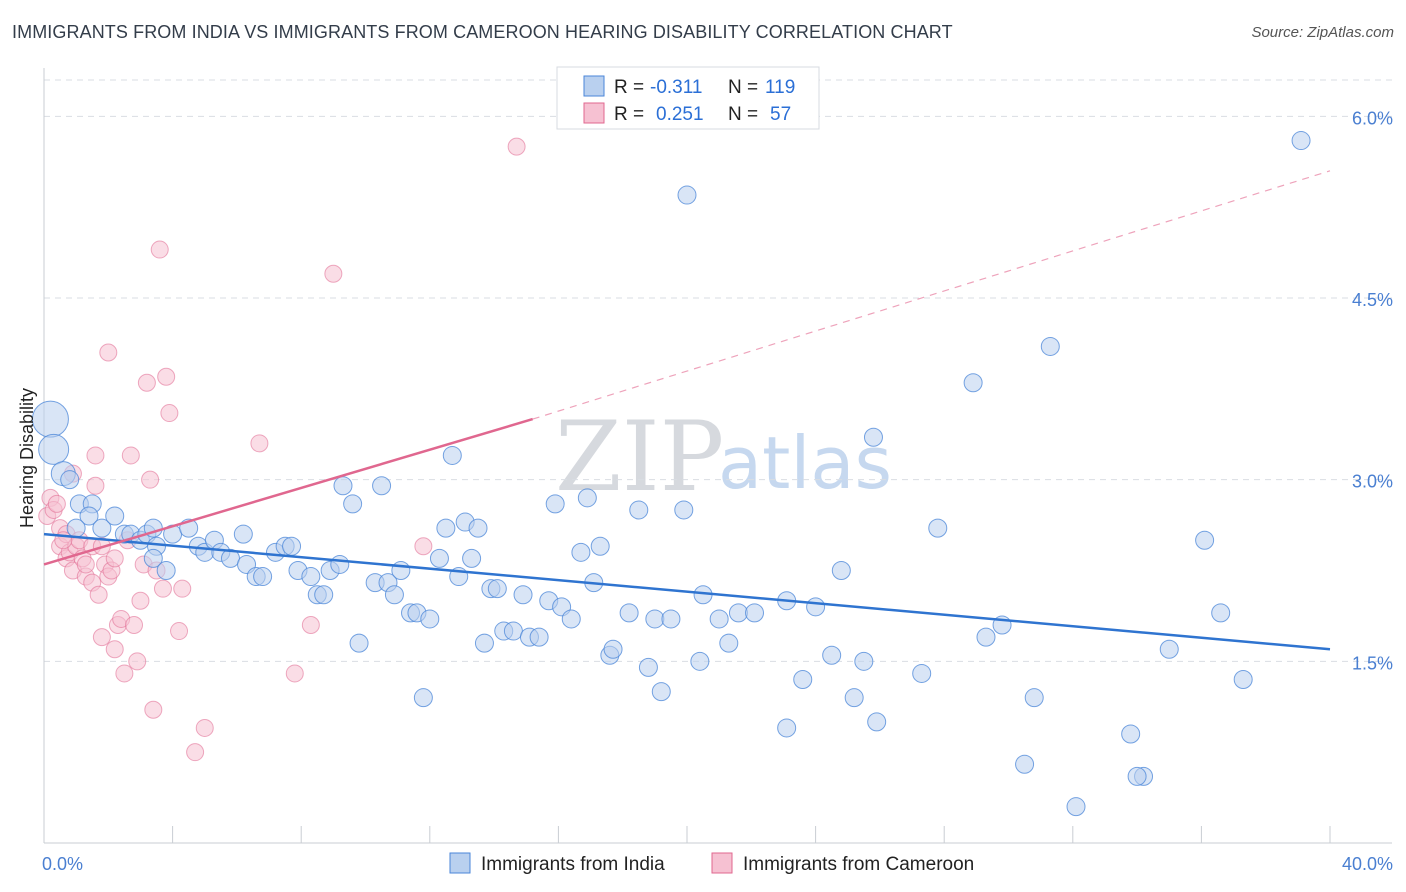 The image size is (1406, 892). Describe the element at coordinates (1372, 300) in the screenshot. I see `y-tick-label: 4.5%` at that location.